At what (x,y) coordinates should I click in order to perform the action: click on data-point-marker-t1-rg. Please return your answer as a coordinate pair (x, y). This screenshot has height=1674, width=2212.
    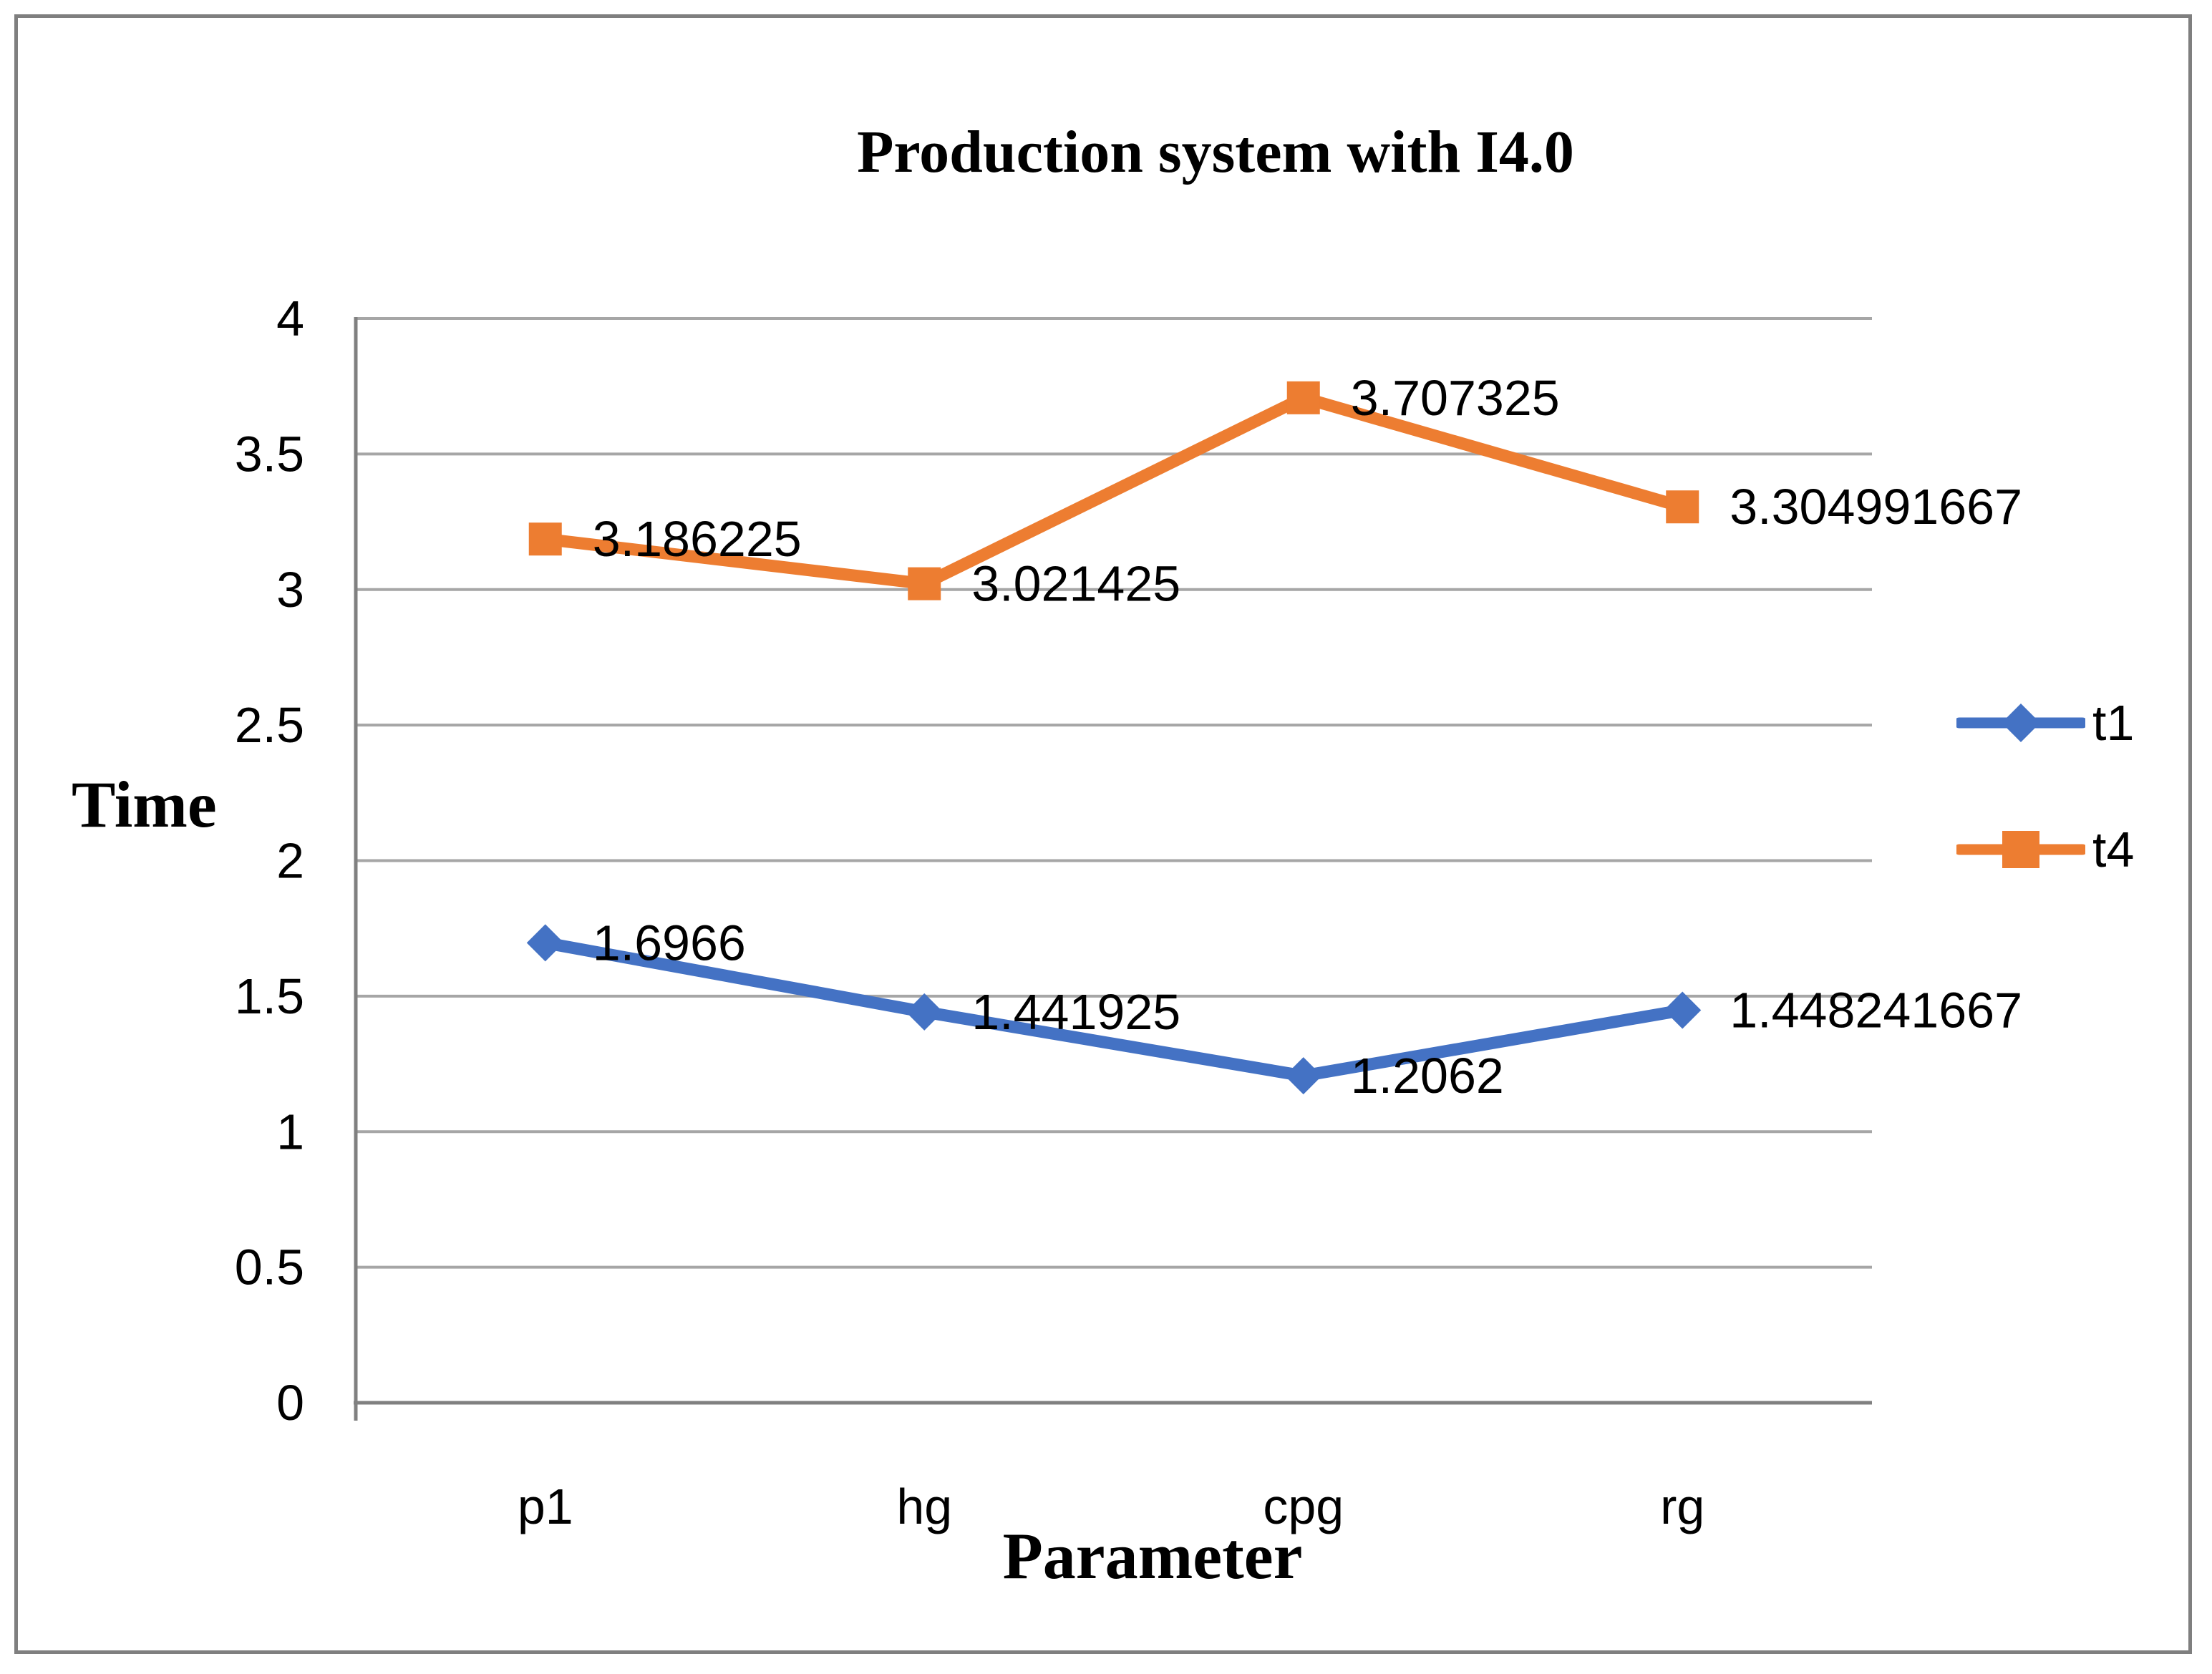
    Looking at the image, I should click on (1683, 1010).